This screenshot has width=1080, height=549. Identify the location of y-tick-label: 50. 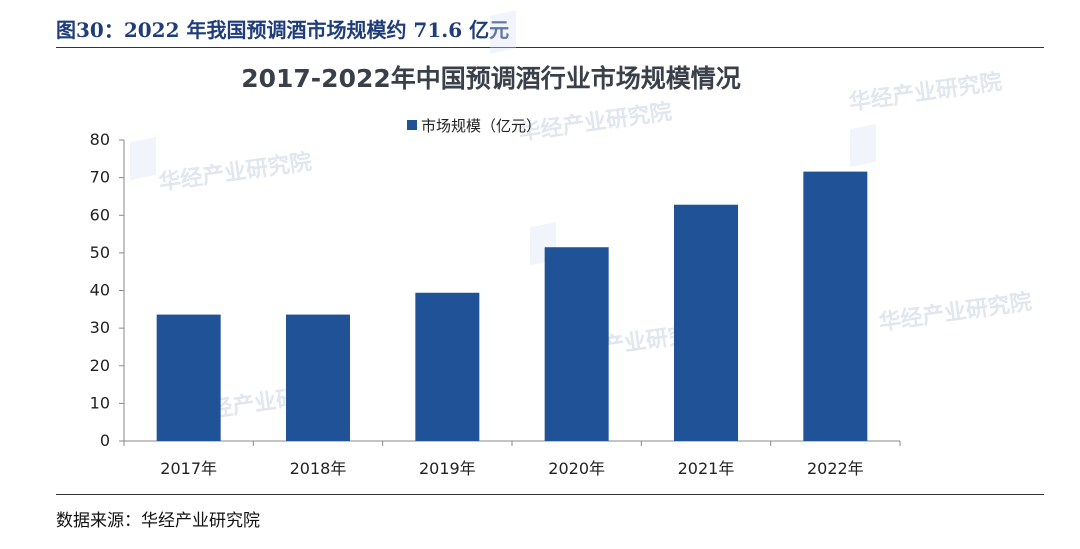
(100, 252).